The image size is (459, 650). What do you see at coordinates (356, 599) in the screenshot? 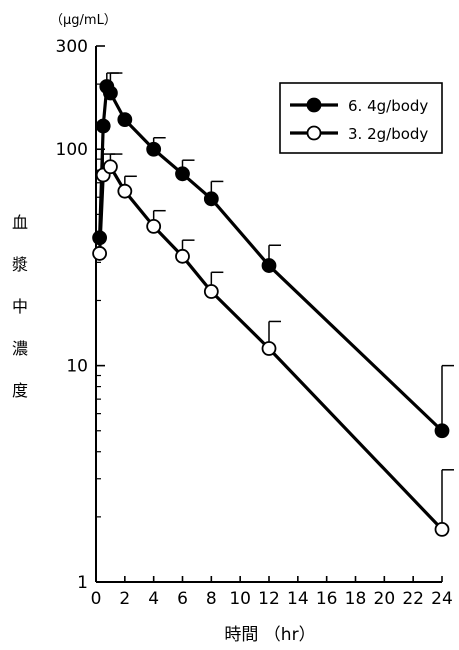
I see `x-tick-label: 18` at bounding box center [356, 599].